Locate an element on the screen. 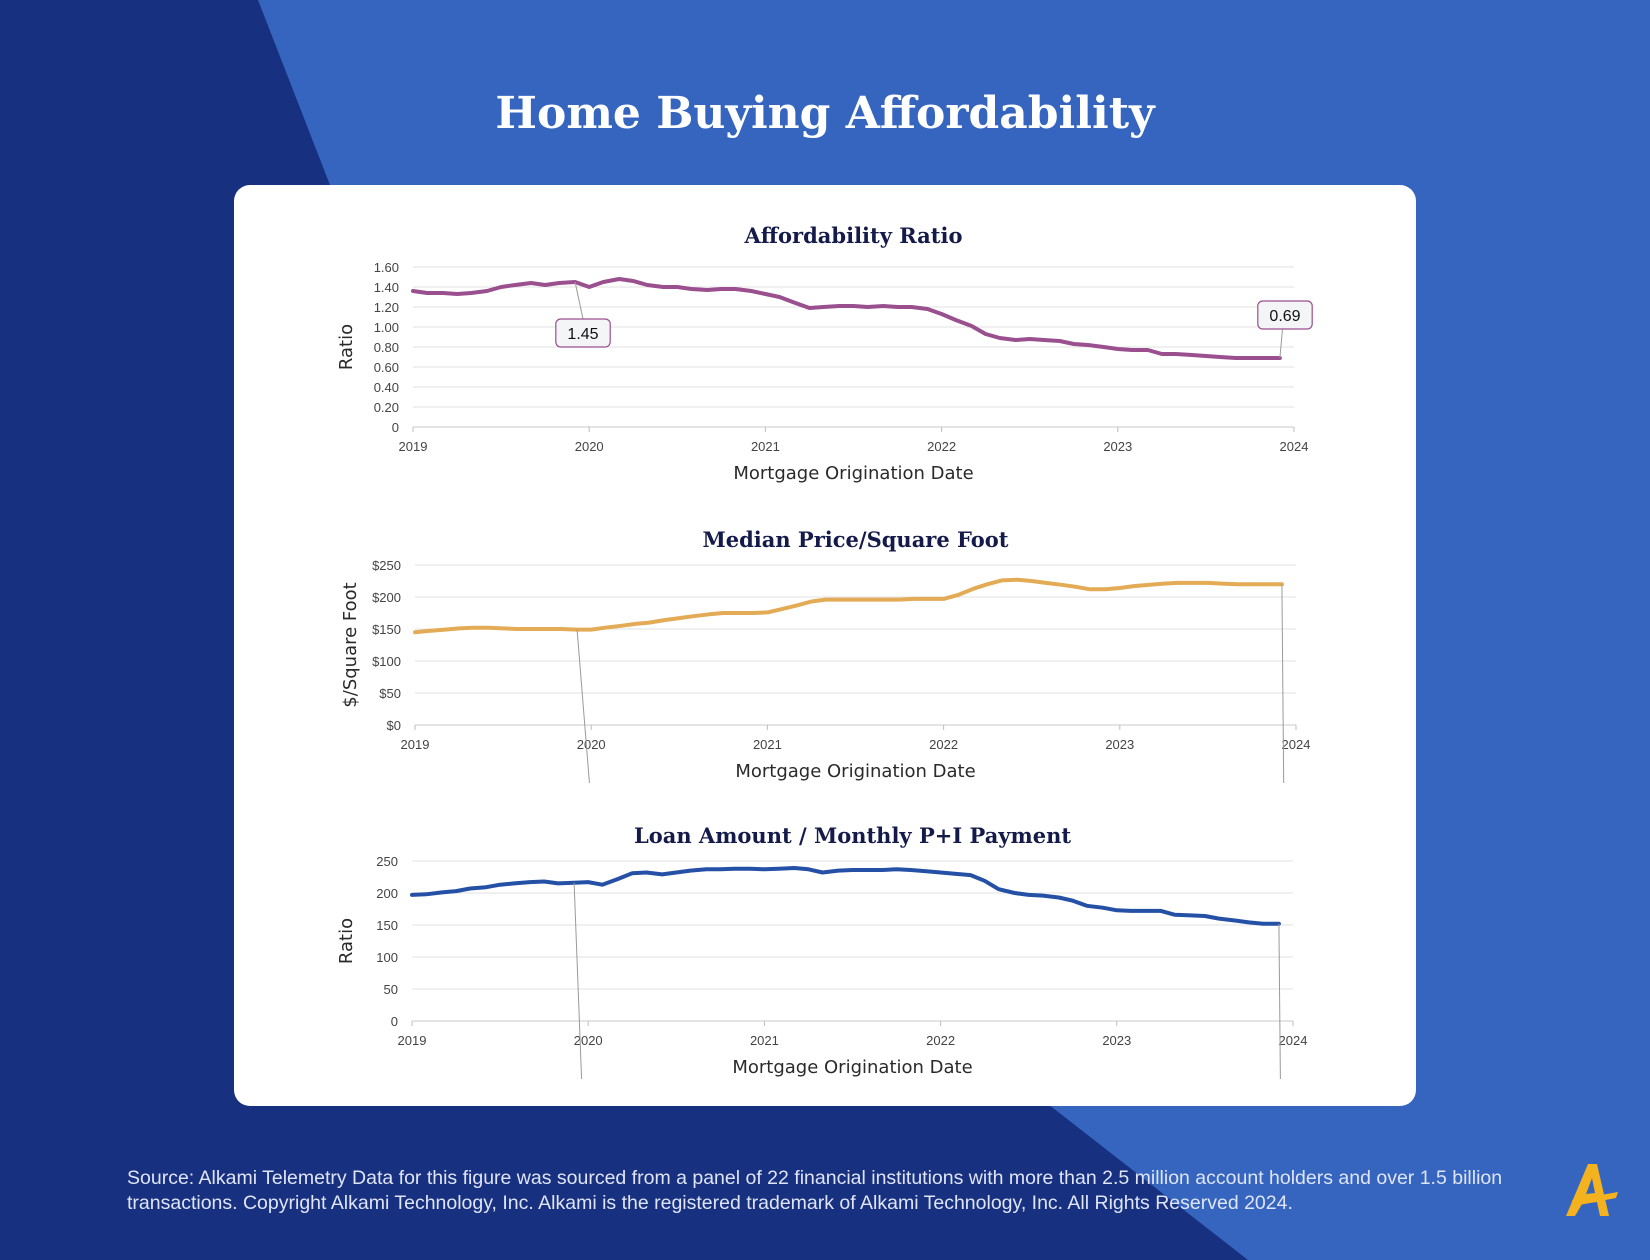 The image size is (1650, 1260). page-title: Home Buying Affordability is located at coordinates (825, 113).